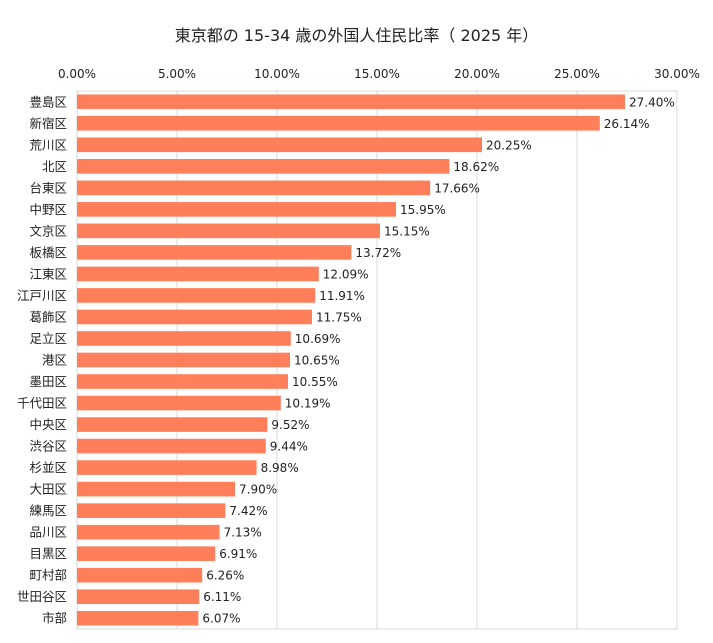 This screenshot has width=713, height=643. What do you see at coordinates (407, 231) in the screenshot?
I see `data-label: 15.15%` at bounding box center [407, 231].